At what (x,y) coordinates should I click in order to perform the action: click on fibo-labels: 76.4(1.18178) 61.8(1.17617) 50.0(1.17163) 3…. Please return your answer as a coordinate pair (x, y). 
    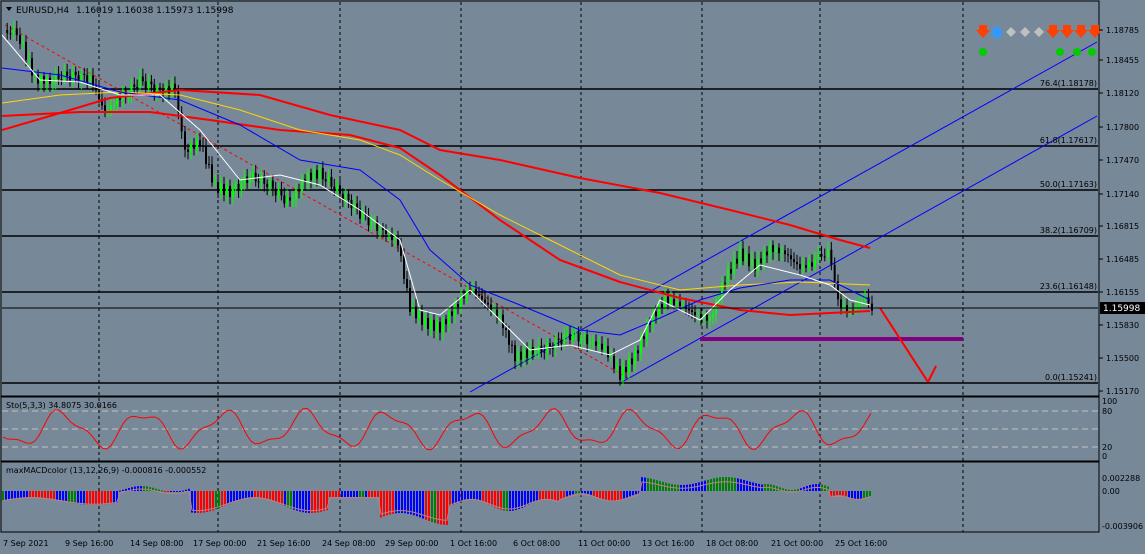
    Looking at the image, I should click on (1068, 230).